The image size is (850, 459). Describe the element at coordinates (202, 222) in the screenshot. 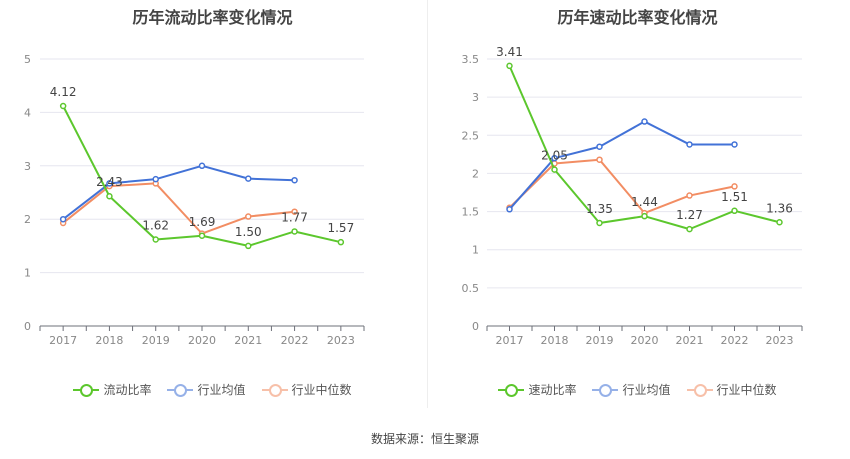

I see `data-label: 1.69` at that location.